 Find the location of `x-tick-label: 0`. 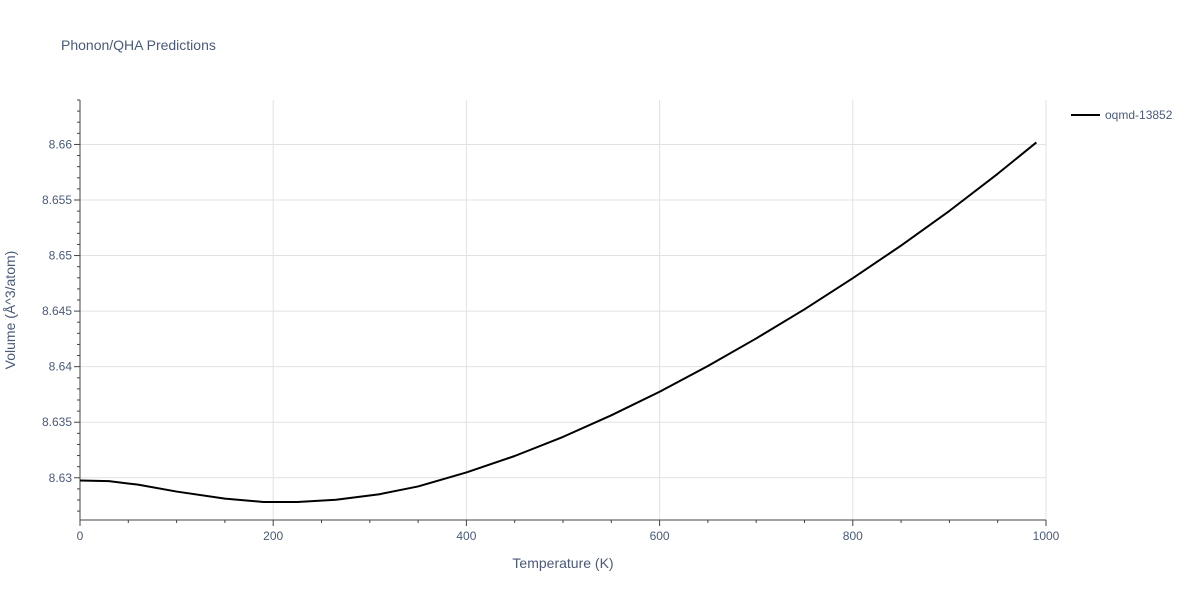

x-tick-label: 0 is located at coordinates (80, 536).